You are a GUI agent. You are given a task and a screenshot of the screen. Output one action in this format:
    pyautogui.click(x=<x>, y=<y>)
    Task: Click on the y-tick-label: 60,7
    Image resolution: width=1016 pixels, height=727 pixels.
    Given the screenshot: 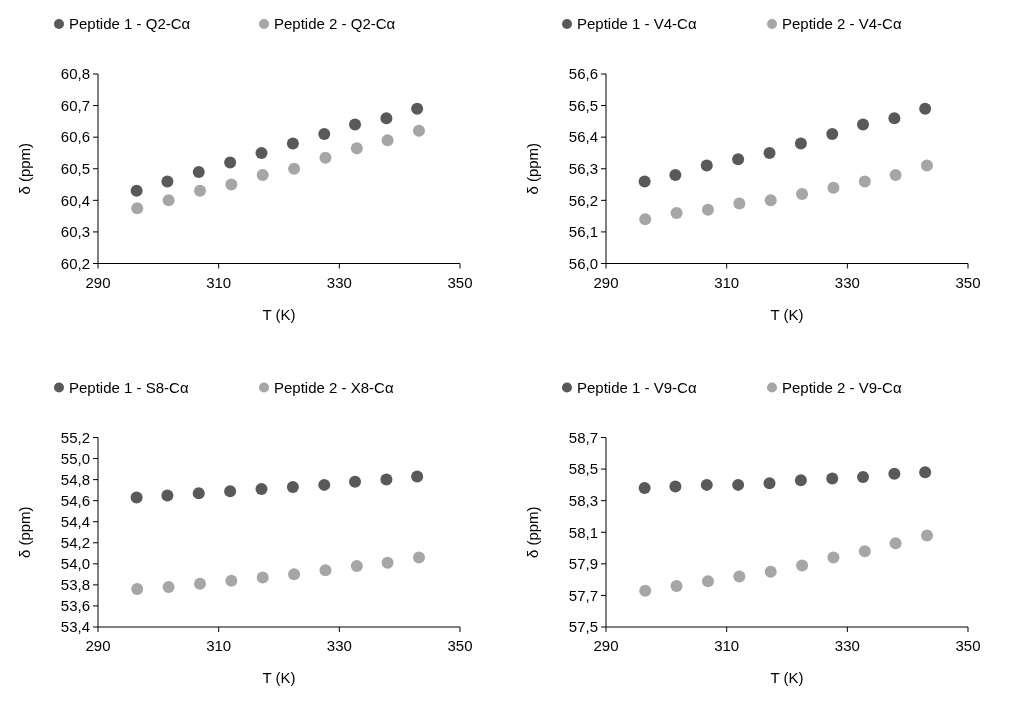 What is the action you would take?
    pyautogui.click(x=75, y=105)
    